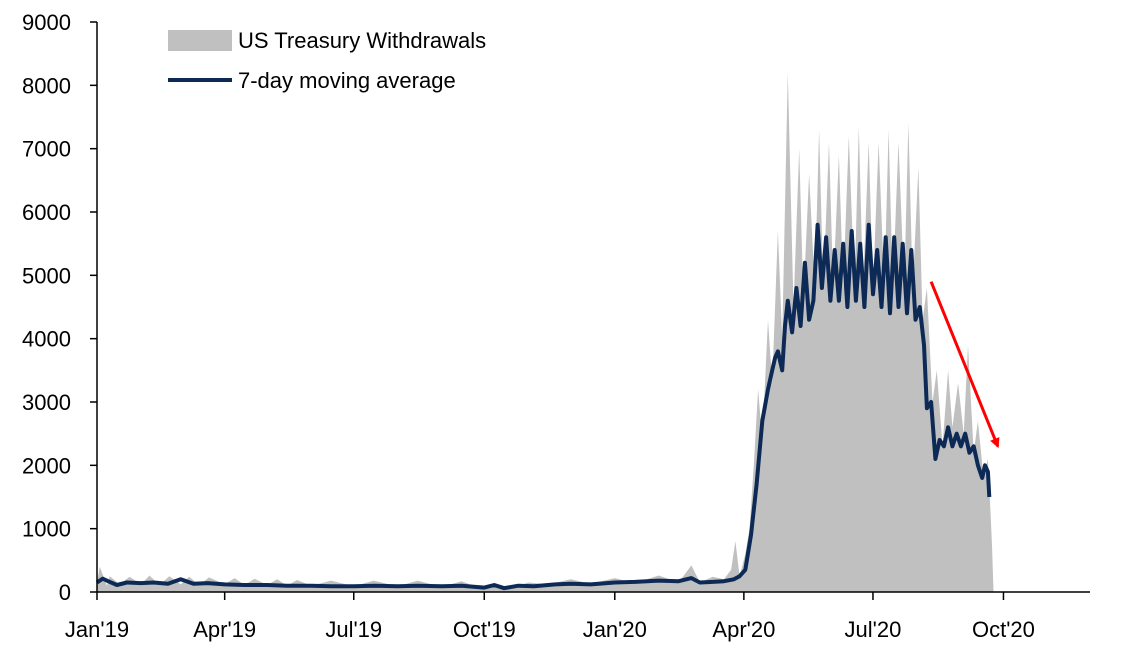 The height and width of the screenshot is (652, 1128). What do you see at coordinates (46, 465) in the screenshot?
I see `y-tick-label: 2000` at bounding box center [46, 465].